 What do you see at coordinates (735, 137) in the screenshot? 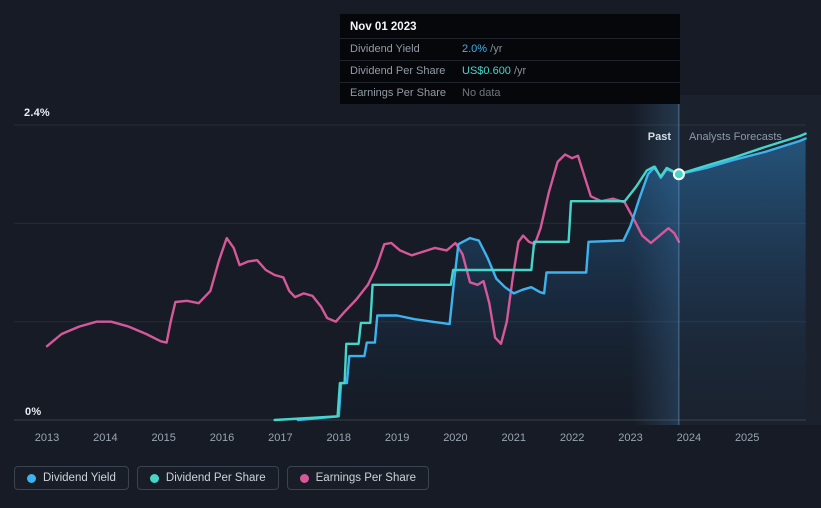
I see `analysts-forecasts-label: Analysts Forecasts` at bounding box center [735, 137].